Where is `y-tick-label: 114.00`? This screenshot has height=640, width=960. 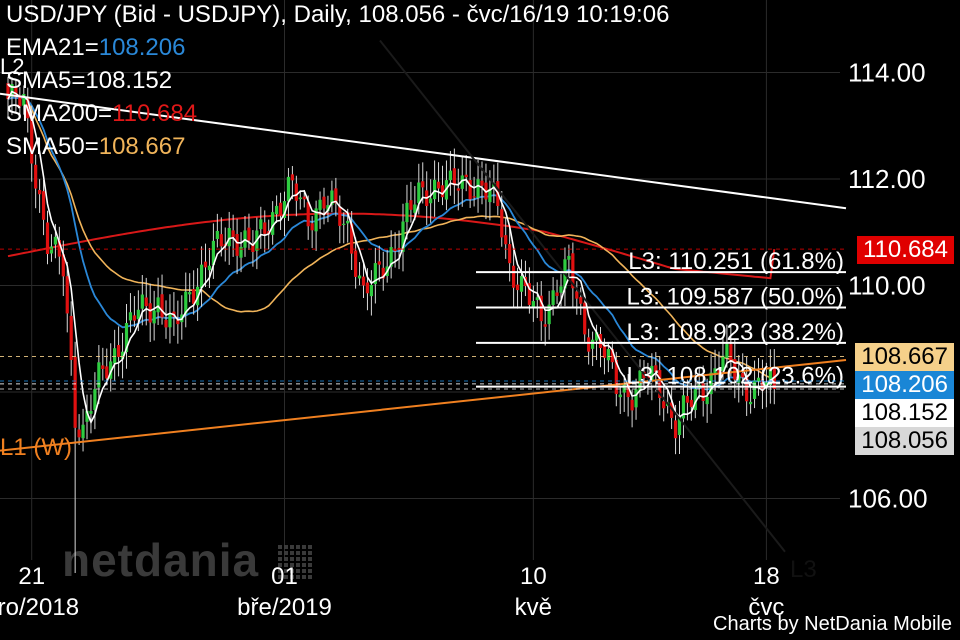 y-tick-label: 114.00 is located at coordinates (887, 73).